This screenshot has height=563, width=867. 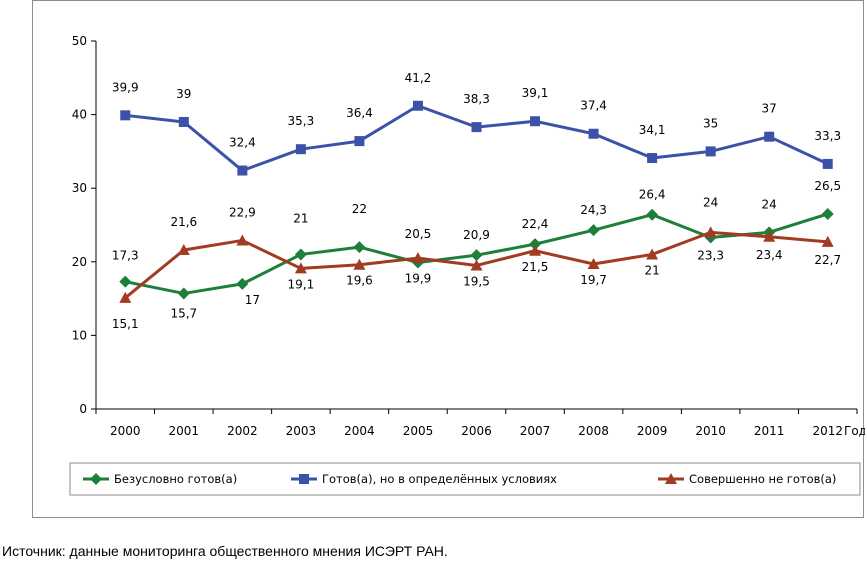 I want to click on x-tick-label: 2009, so click(x=652, y=431).